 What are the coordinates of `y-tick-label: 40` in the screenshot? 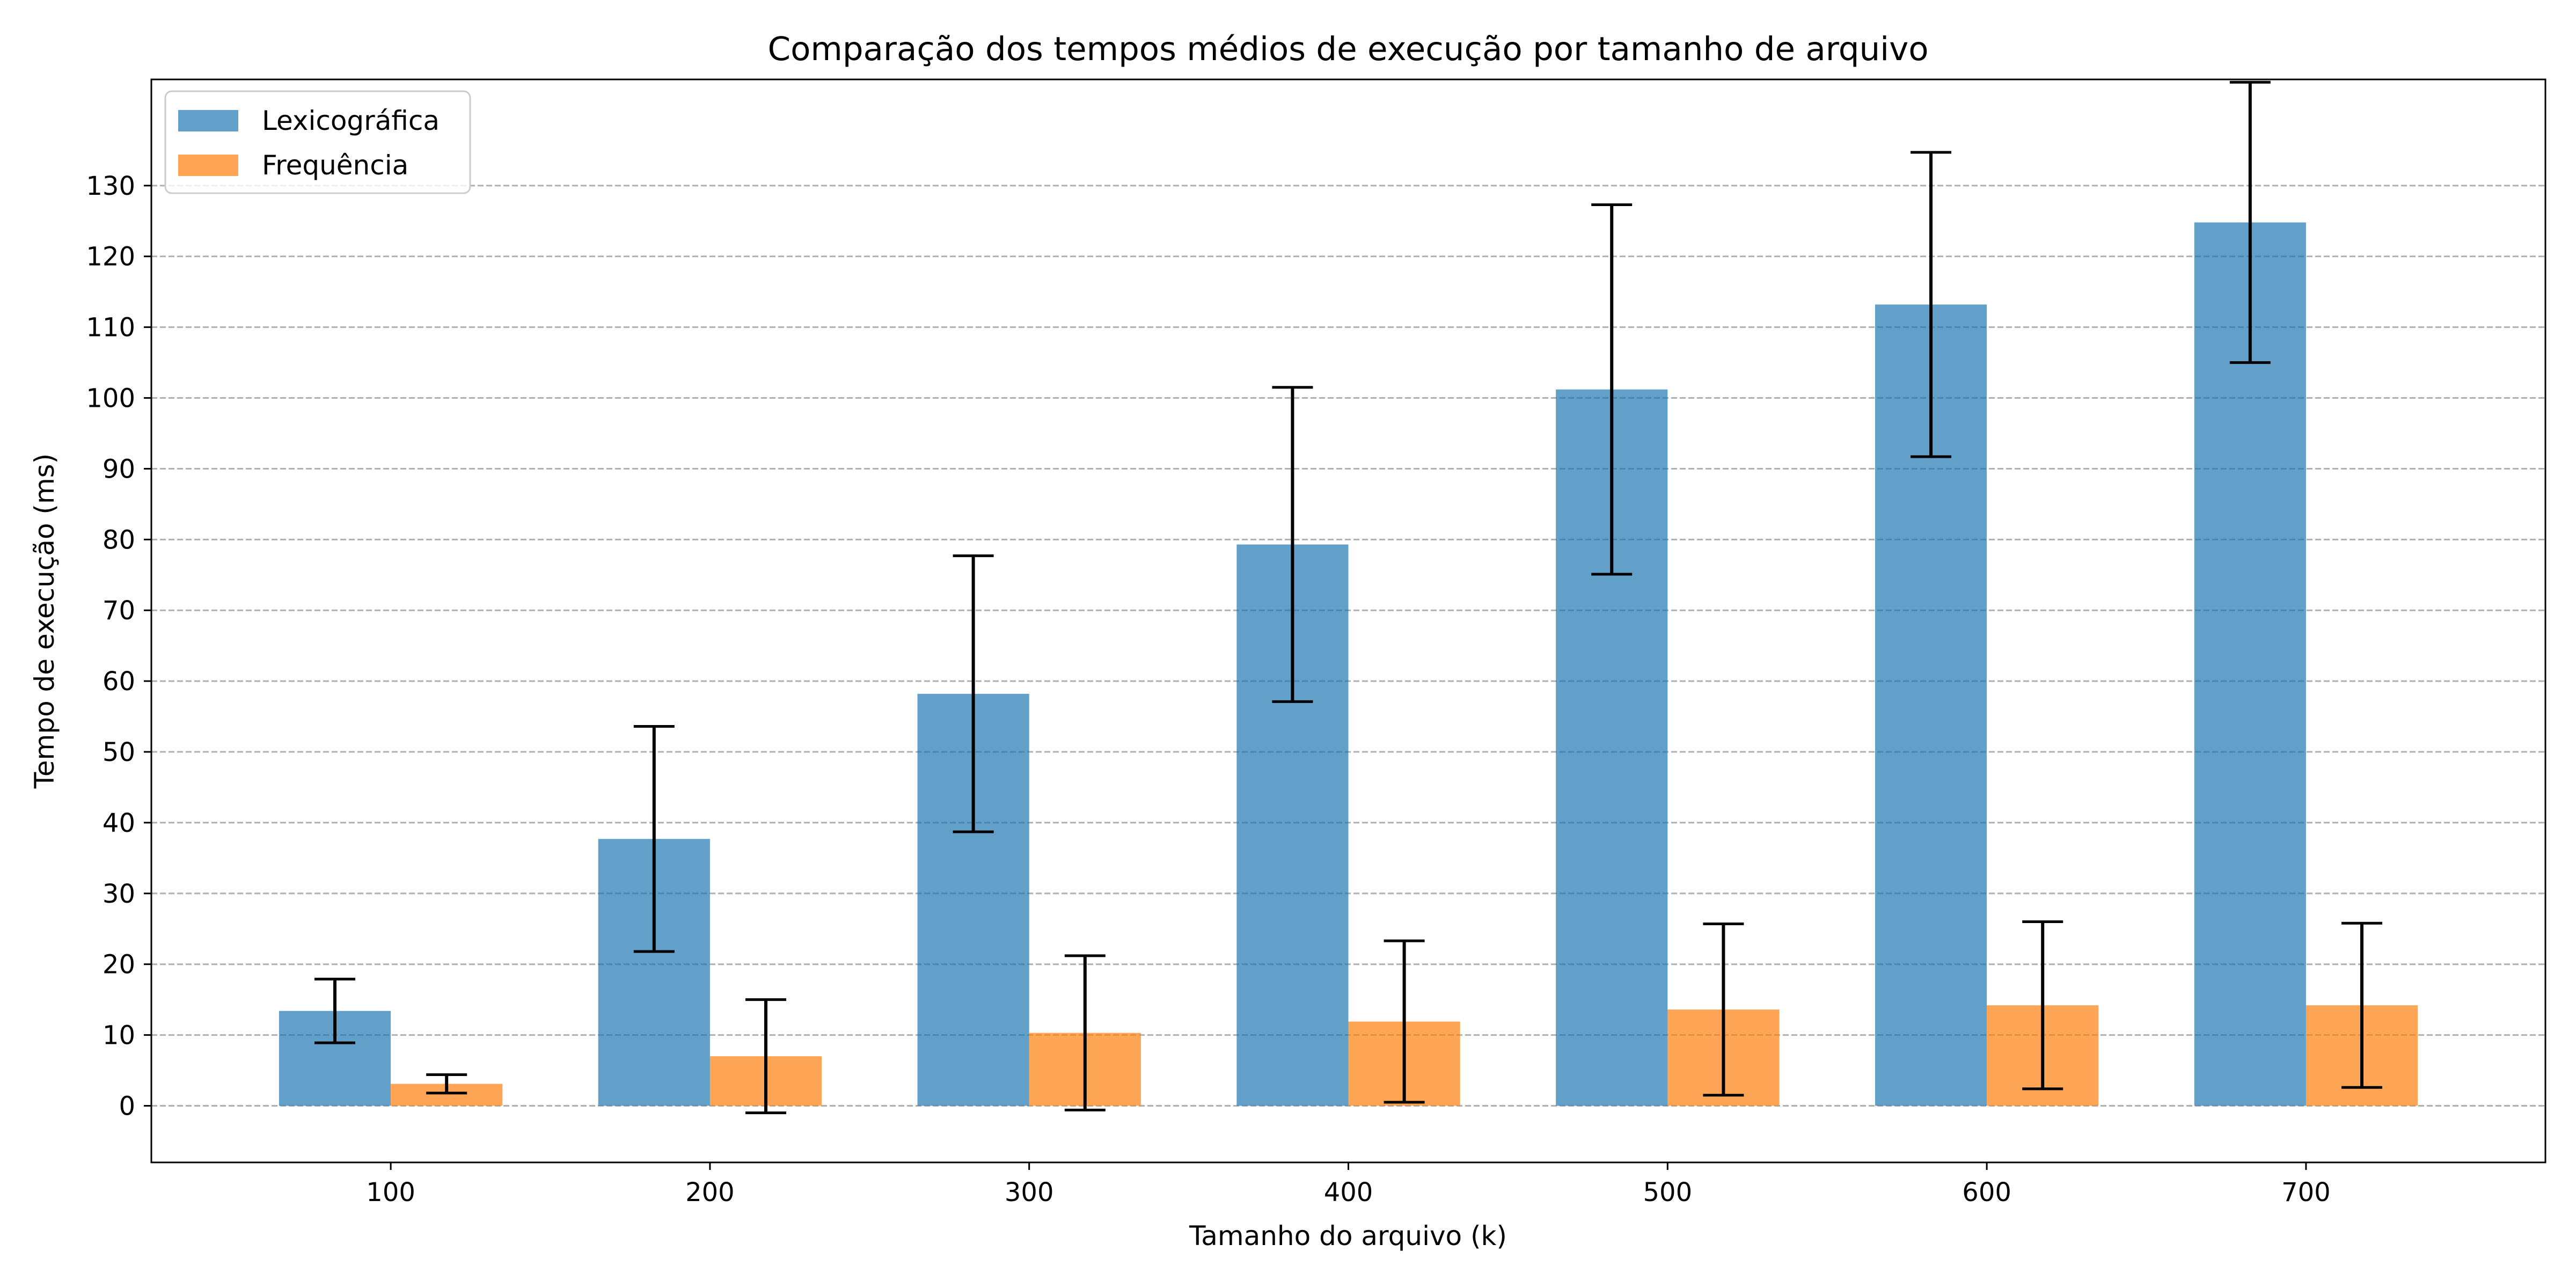 It's located at (119, 823).